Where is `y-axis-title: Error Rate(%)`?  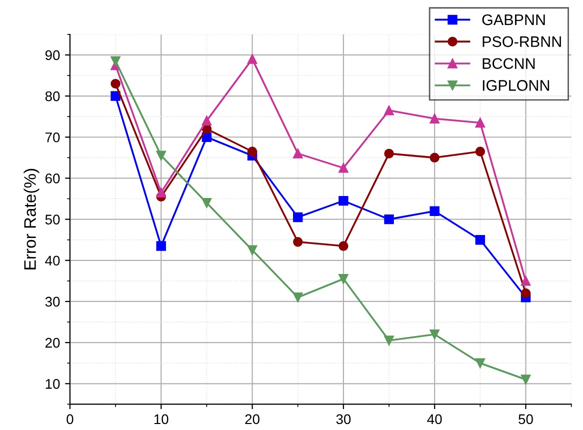 y-axis-title: Error Rate(%) is located at coordinates (32, 219).